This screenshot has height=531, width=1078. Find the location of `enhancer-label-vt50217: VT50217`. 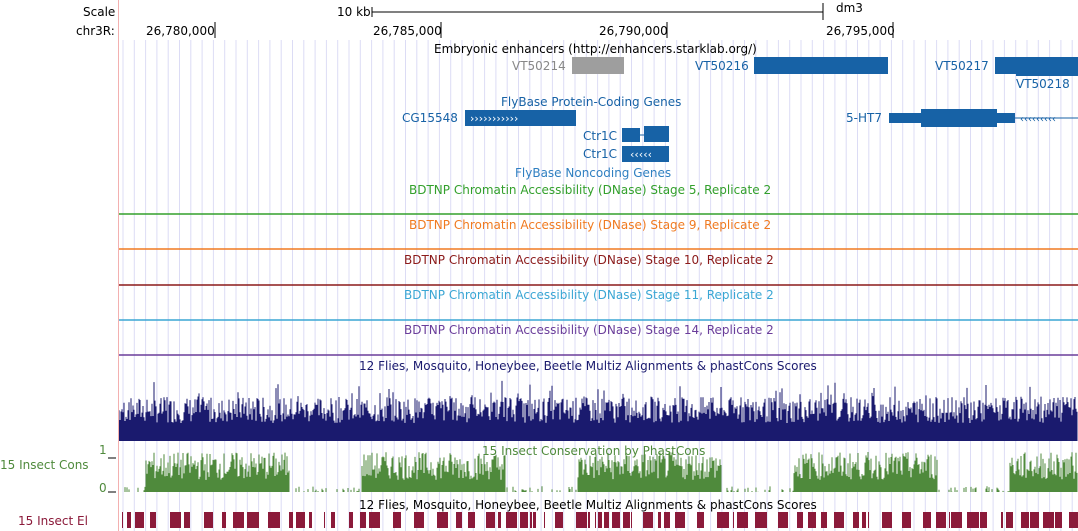

enhancer-label-vt50217: VT50217 is located at coordinates (962, 66).